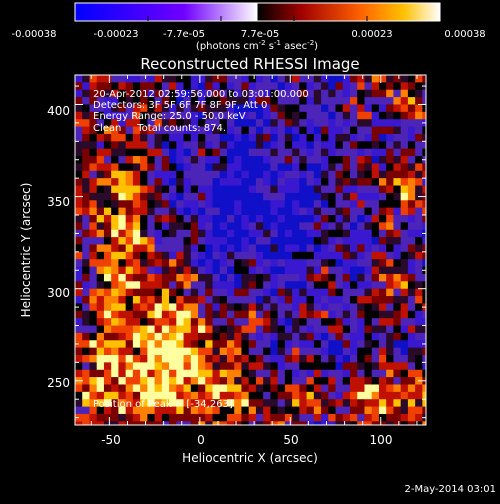  What do you see at coordinates (249, 64) in the screenshot?
I see `chart-title: Reconstructed RHESSI Image` at bounding box center [249, 64].